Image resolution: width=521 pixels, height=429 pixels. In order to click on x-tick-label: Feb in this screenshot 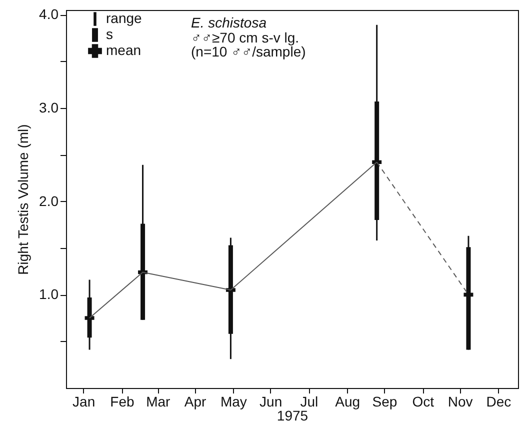, I will do `click(122, 402)`.